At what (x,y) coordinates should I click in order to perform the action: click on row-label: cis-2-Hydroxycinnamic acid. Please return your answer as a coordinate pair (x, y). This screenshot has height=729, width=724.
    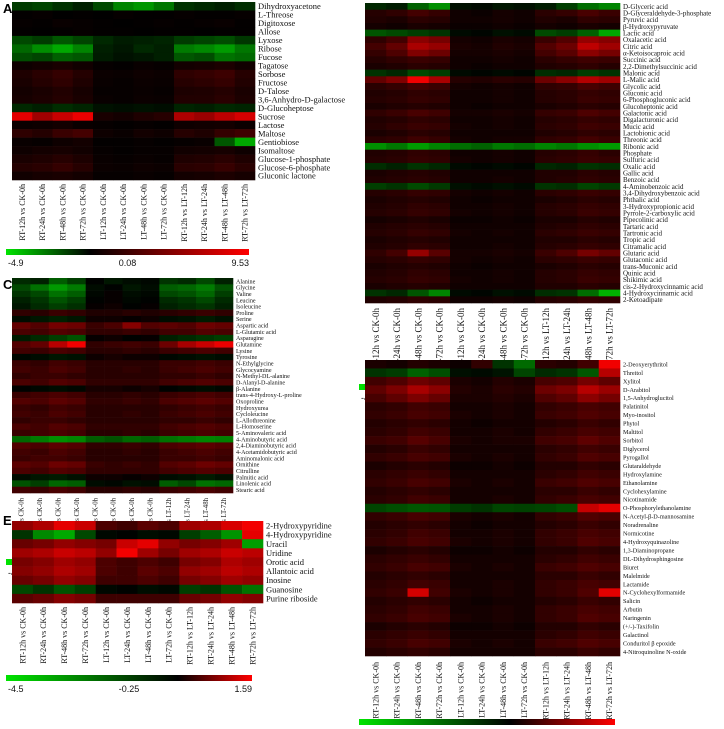
    Looking at the image, I should click on (663, 287).